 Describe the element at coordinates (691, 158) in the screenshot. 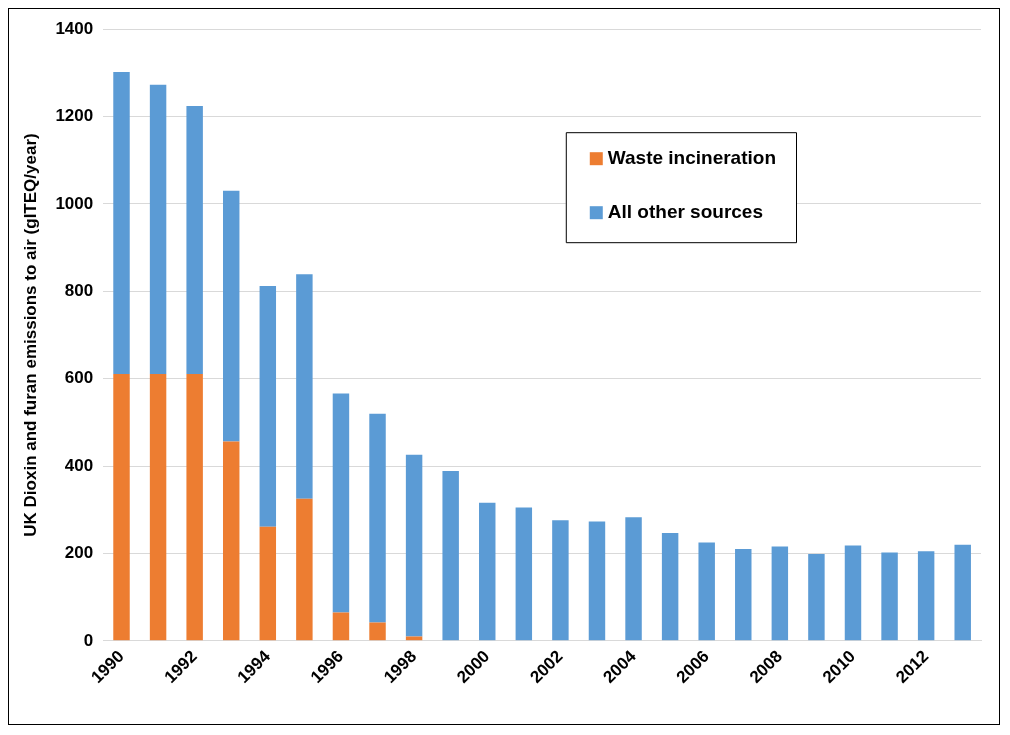

I see `legend-label: Waste incineration` at that location.